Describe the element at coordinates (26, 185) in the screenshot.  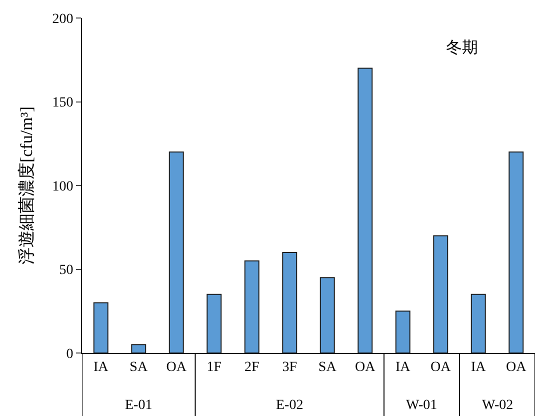
I see `y-axis-title: 浮遊細菌濃度[cfu/m³]` at that location.